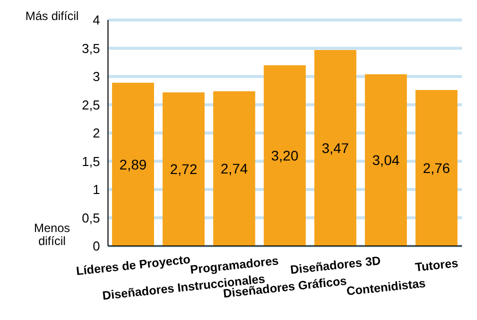 The height and width of the screenshot is (320, 477). Describe the element at coordinates (96, 246) in the screenshot. I see `y-tick-label: 0` at that location.